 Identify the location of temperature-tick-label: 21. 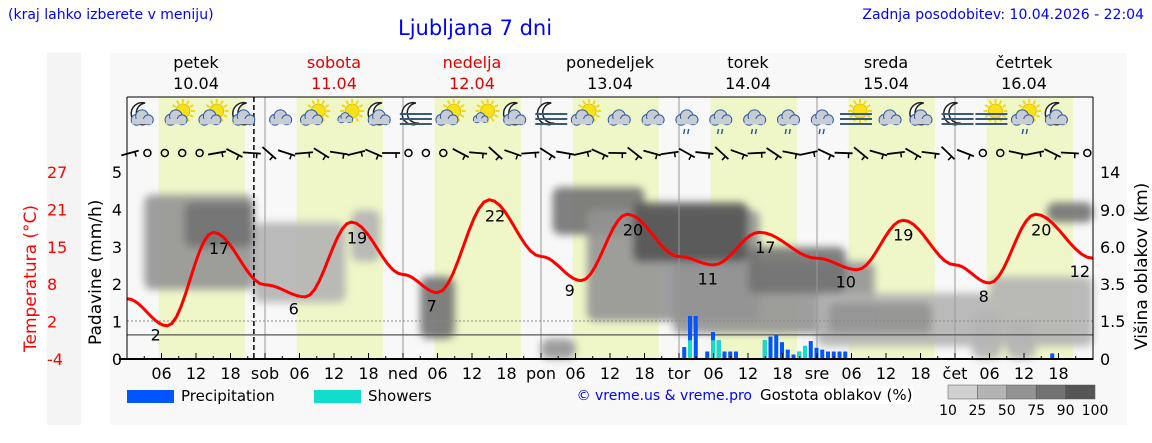
(57, 209).